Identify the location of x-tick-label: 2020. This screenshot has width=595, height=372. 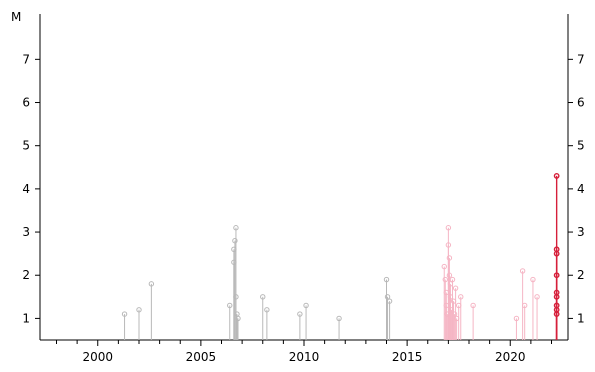
(510, 357).